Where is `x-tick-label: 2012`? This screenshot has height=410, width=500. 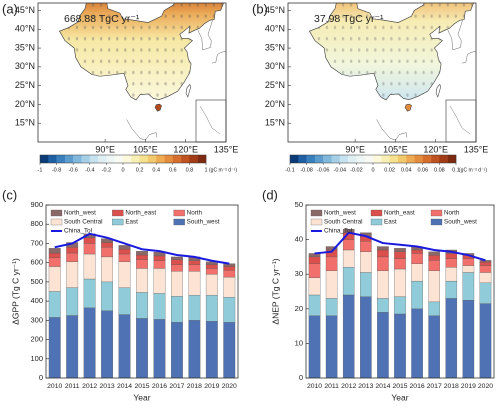 x-tick-label: 2012 is located at coordinates (89, 386).